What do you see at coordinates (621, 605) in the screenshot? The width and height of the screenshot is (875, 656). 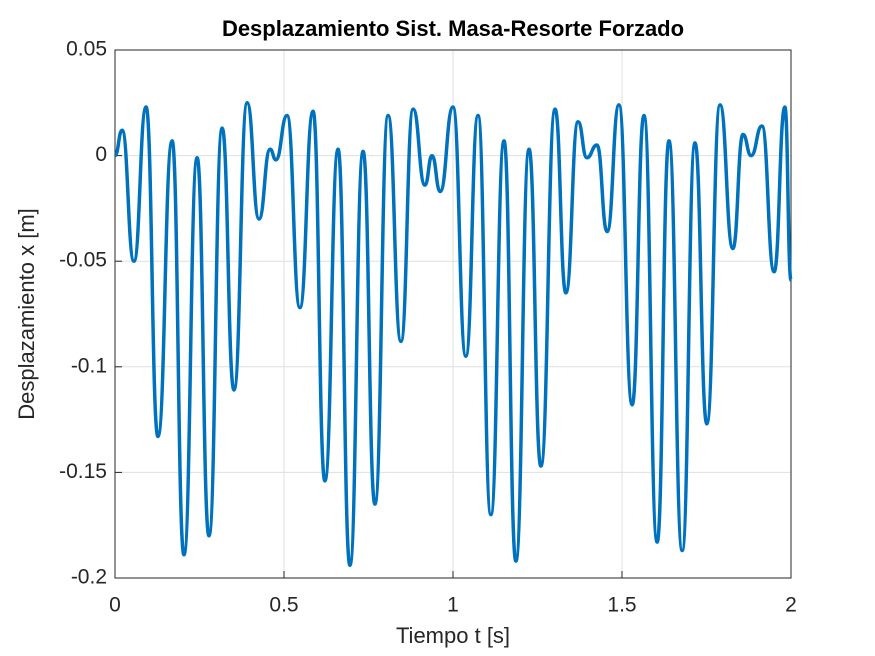 I see `x-tick-label: 1.5` at bounding box center [621, 605].